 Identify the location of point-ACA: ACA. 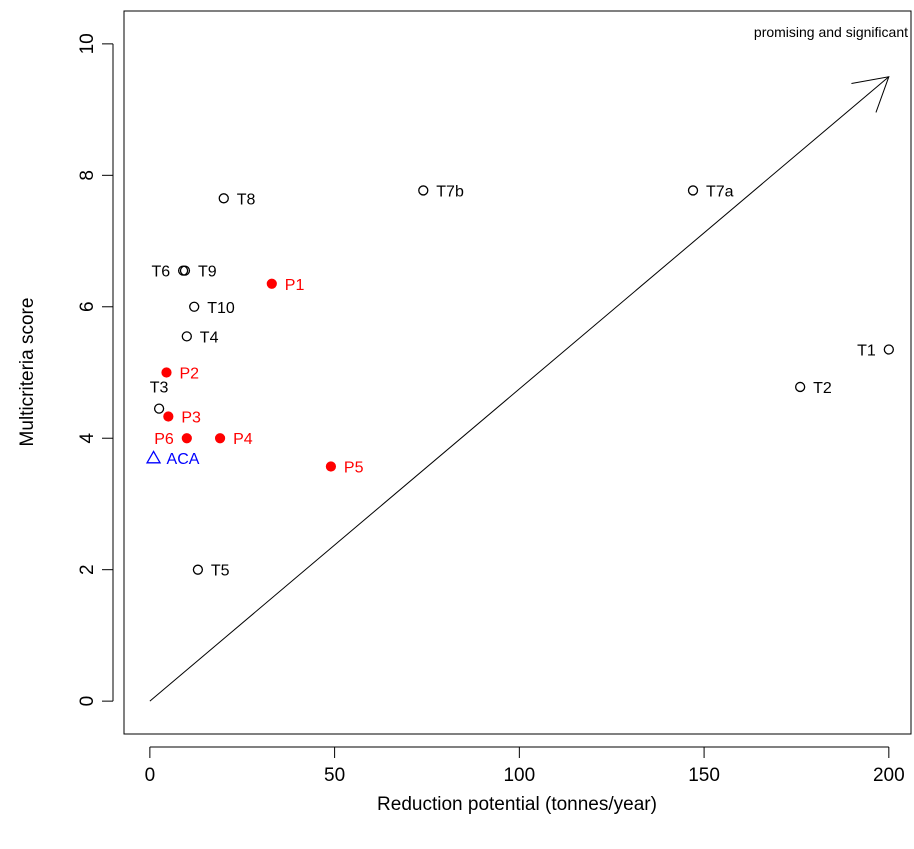
(172, 459).